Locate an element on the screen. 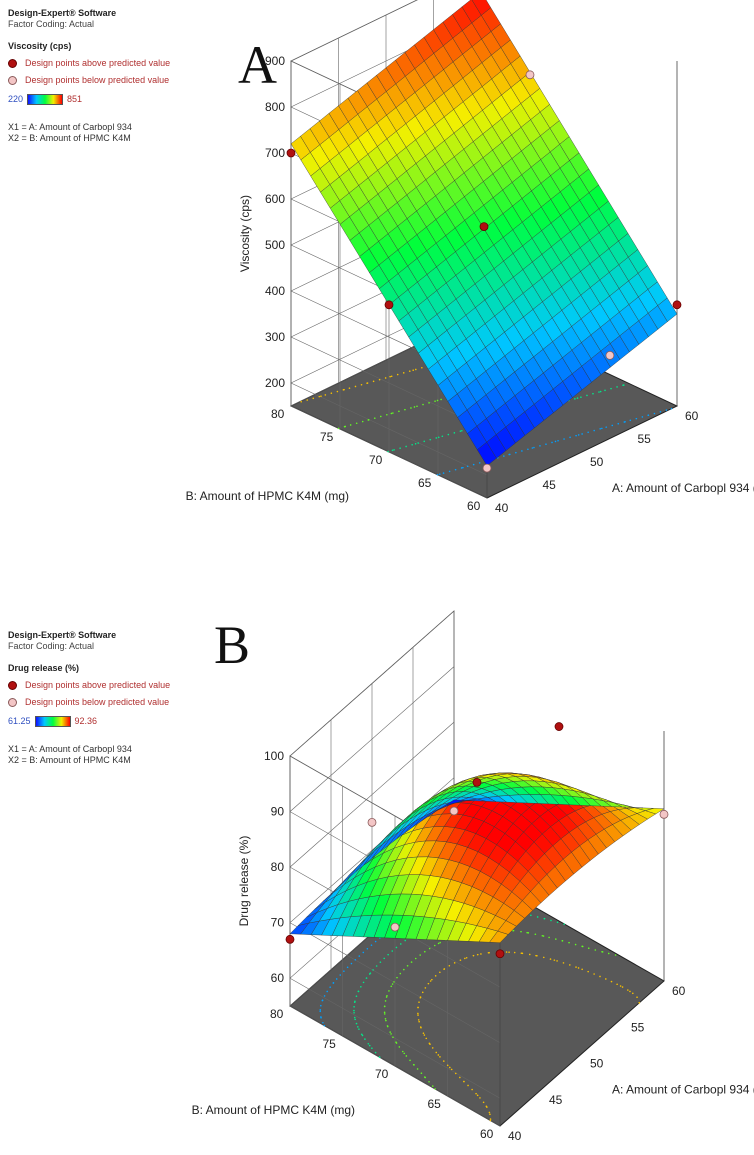 Image resolution: width=754 pixels, height=1155 pixels. legend-below-label: Design points below predicted value is located at coordinates (97, 702).